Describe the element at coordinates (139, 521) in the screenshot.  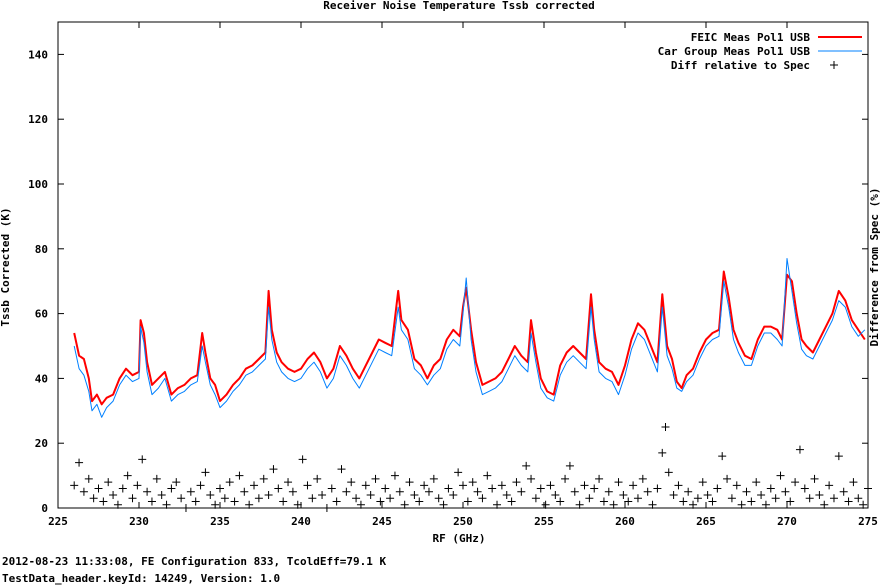
I see `x-tick-label: 230` at that location.